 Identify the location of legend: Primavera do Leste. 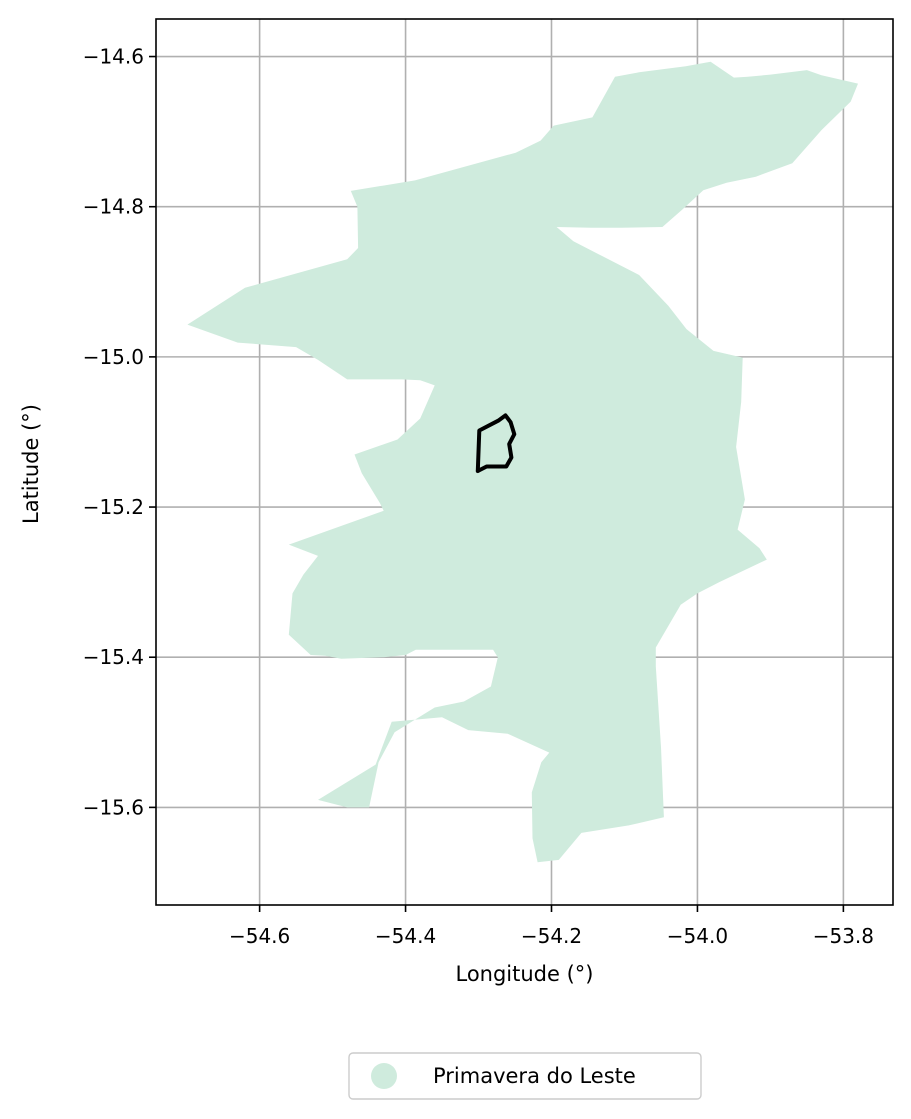
(525, 1076).